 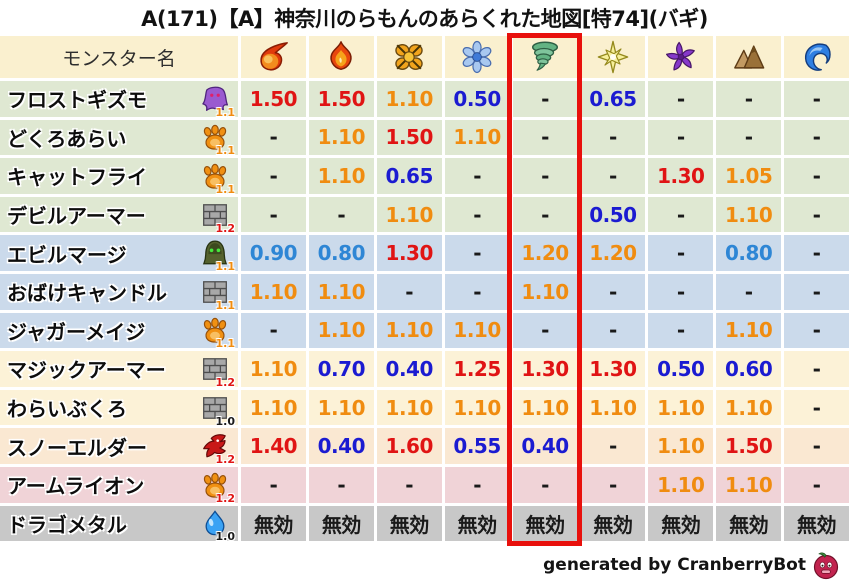 What do you see at coordinates (76, 216) in the screenshot?
I see `monster-name: デビルアーマー` at bounding box center [76, 216].